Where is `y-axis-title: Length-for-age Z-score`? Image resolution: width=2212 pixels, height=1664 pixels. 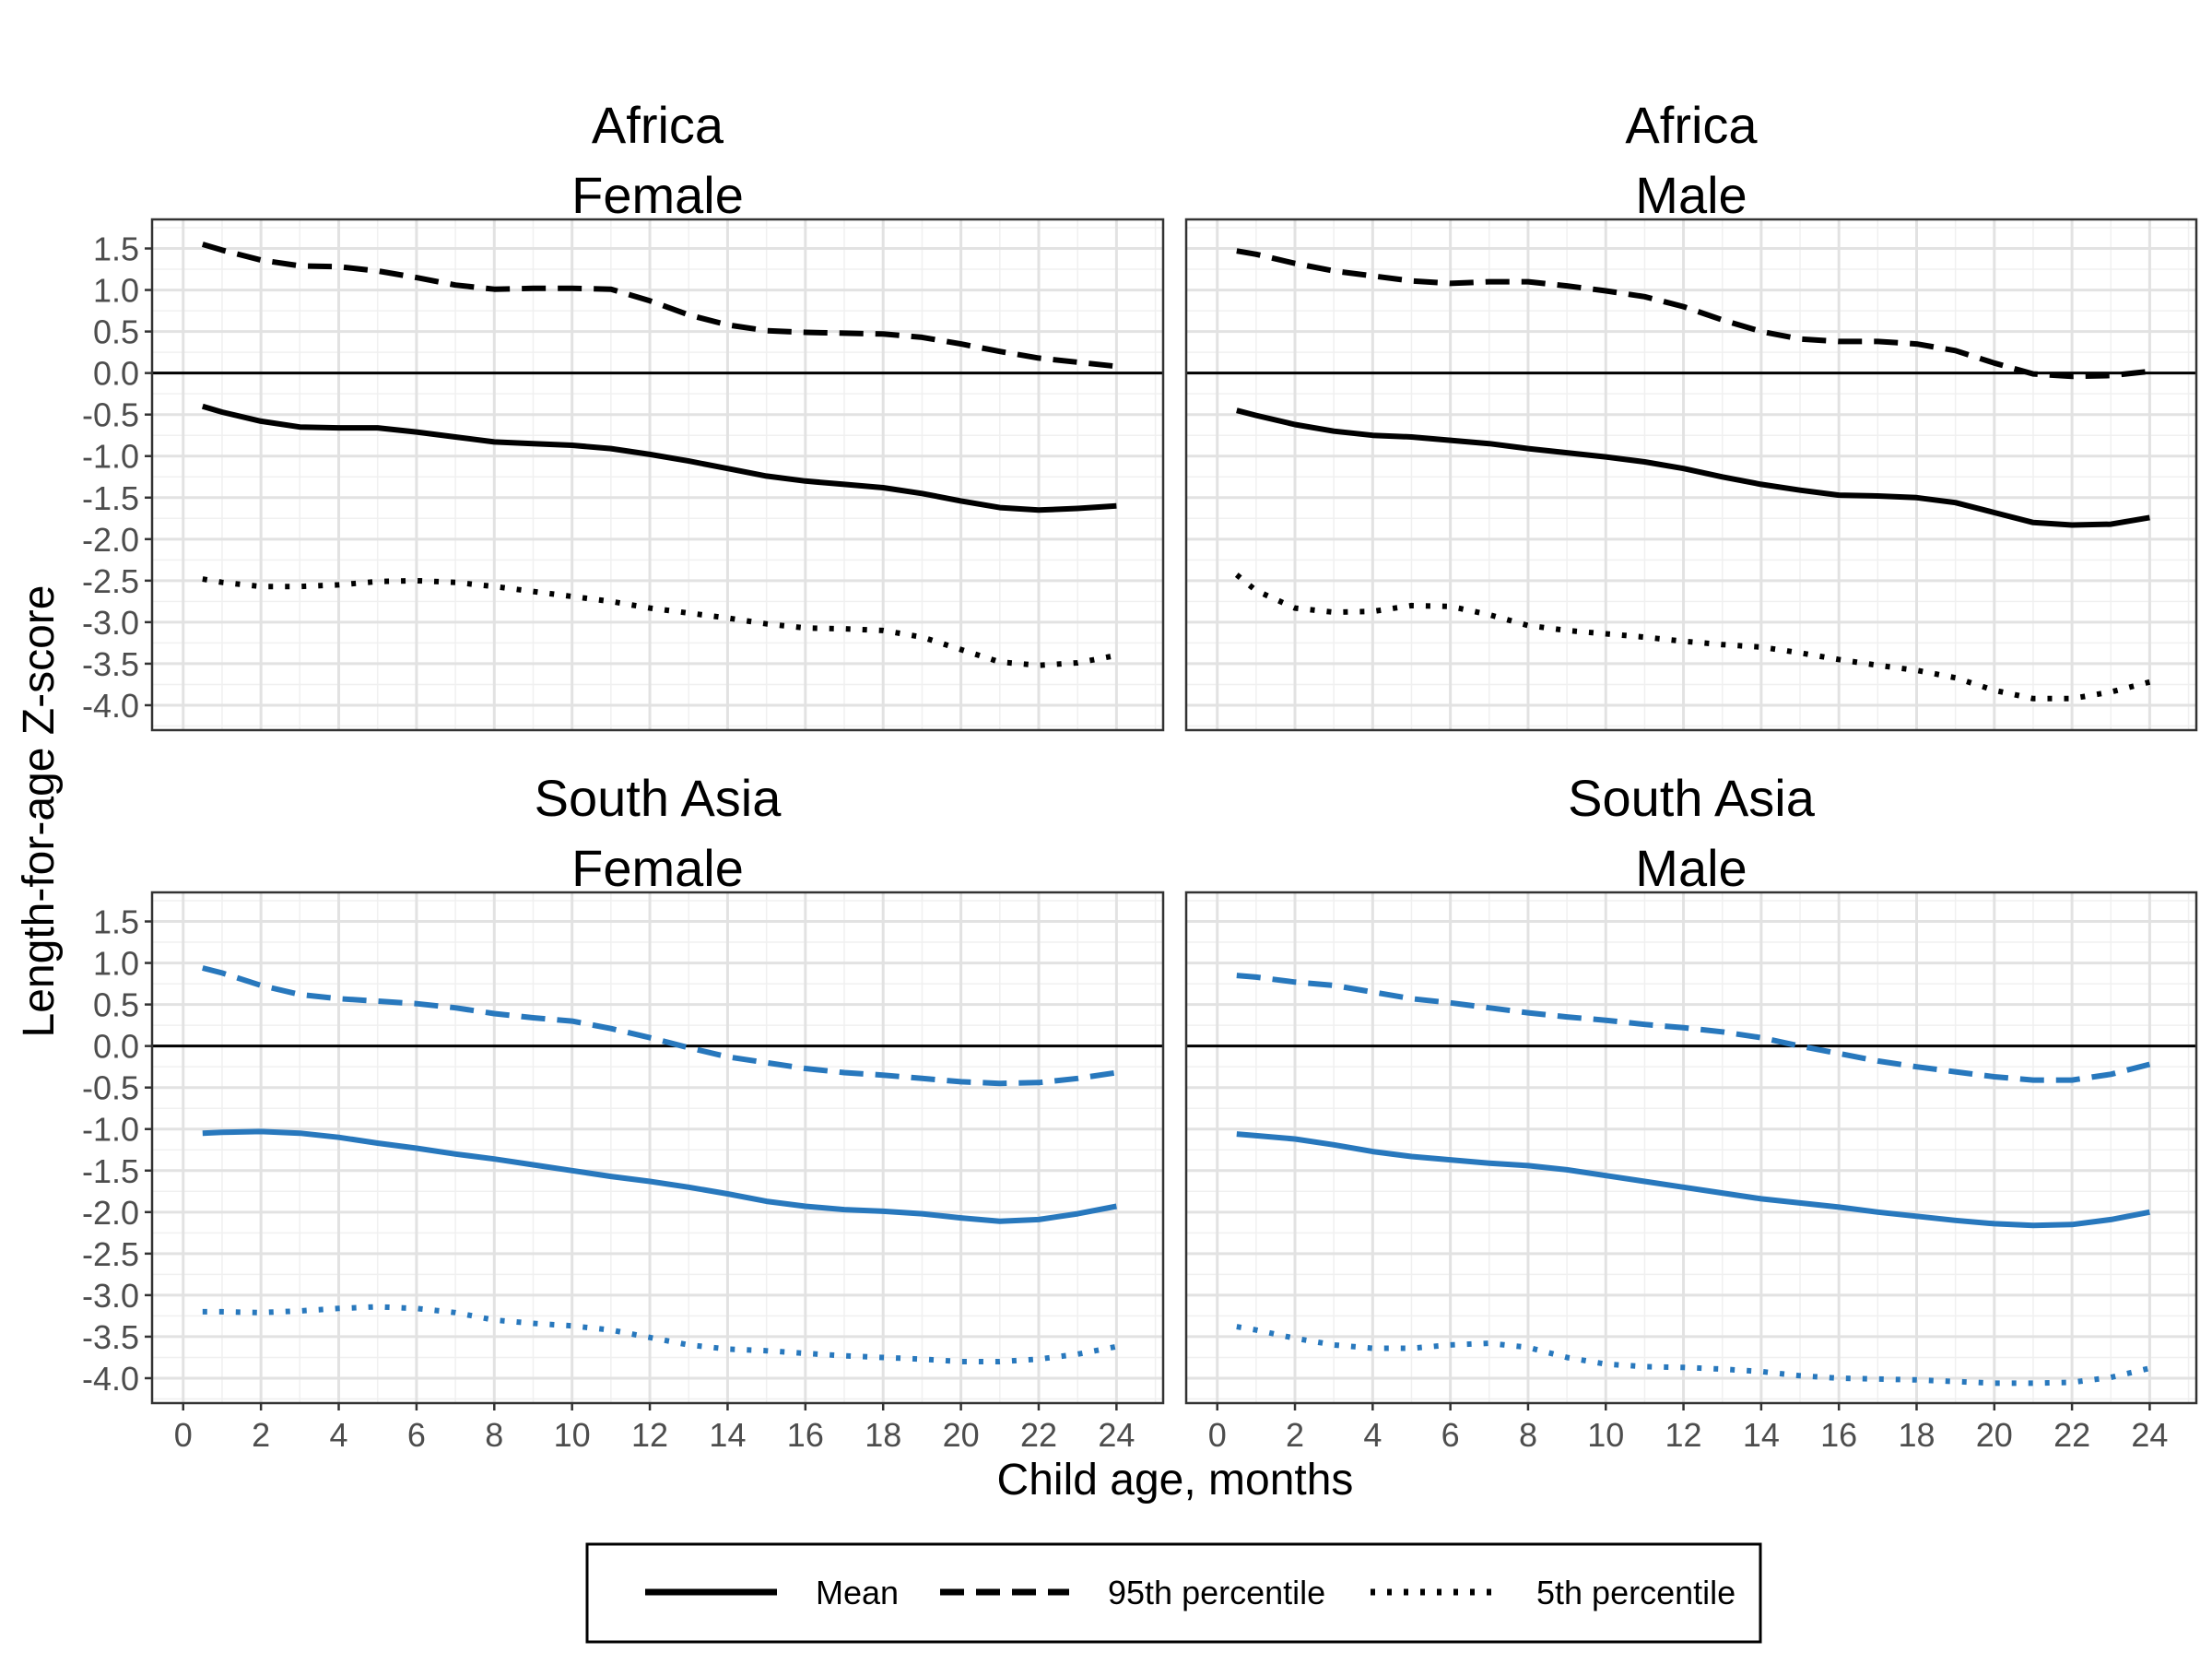
y-axis-title: Length-for-age Z-score is located at coordinates (39, 811).